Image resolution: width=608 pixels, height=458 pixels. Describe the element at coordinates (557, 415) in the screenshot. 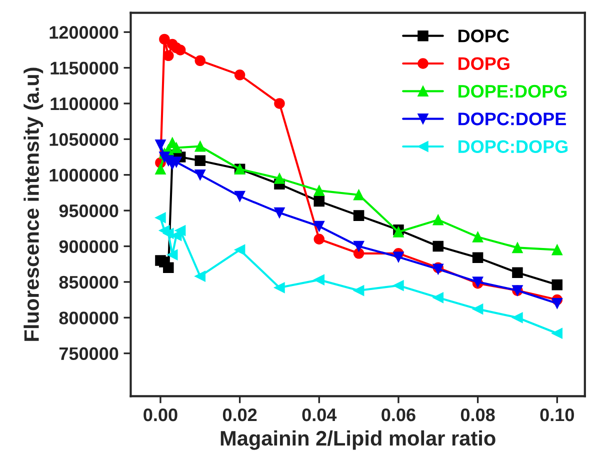

I see `x-tick-label: 0.10` at that location.